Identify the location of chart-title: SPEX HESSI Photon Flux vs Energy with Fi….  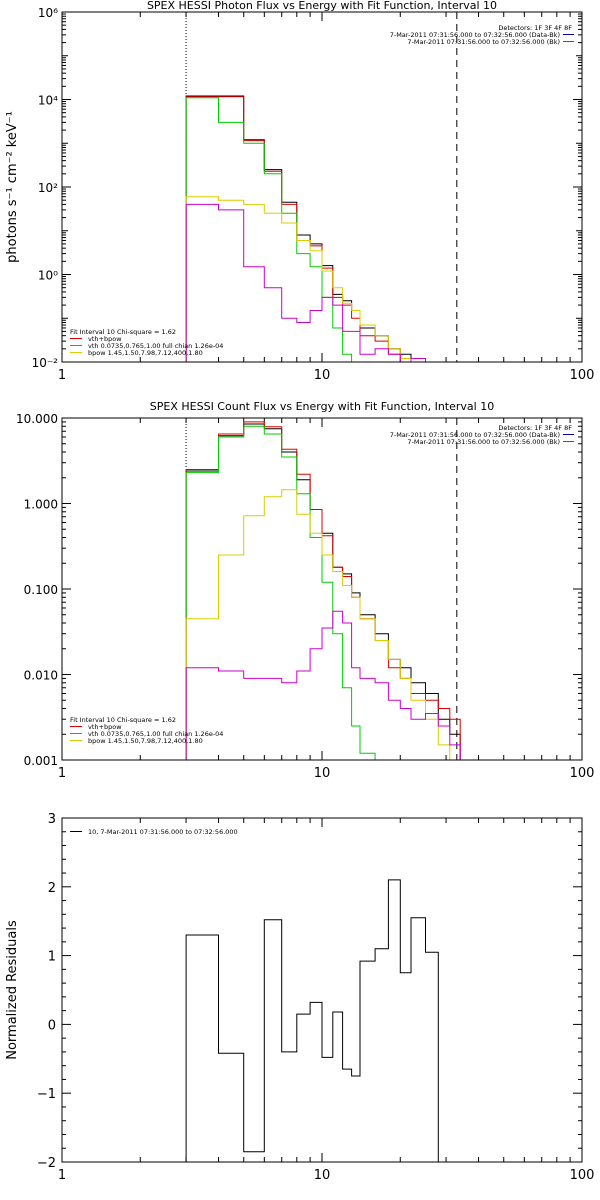
(322, 6).